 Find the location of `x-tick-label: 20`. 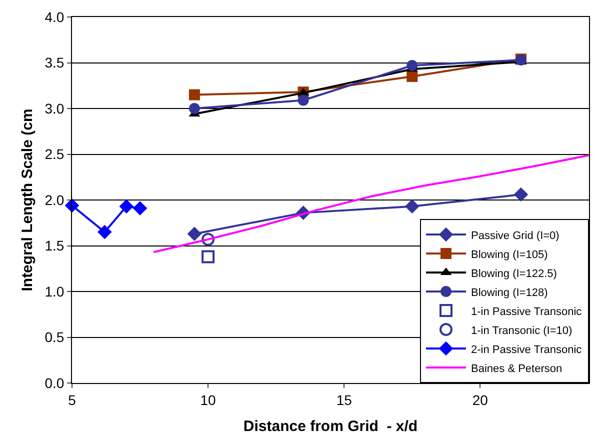

x-tick-label: 20 is located at coordinates (480, 400).